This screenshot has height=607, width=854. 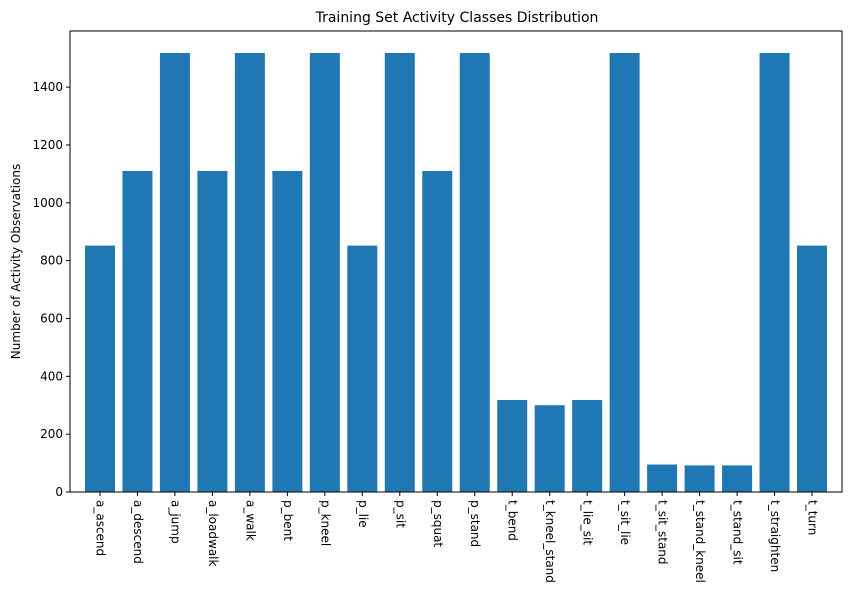 What do you see at coordinates (737, 478) in the screenshot?
I see `bar-t_stand_sit` at bounding box center [737, 478].